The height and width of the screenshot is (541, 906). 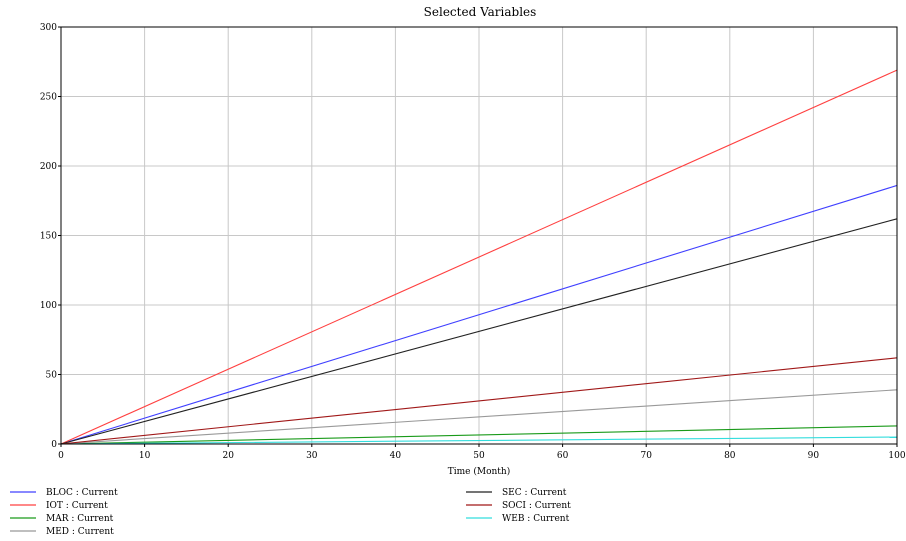 I want to click on x-tick-label: 70, so click(x=646, y=456).